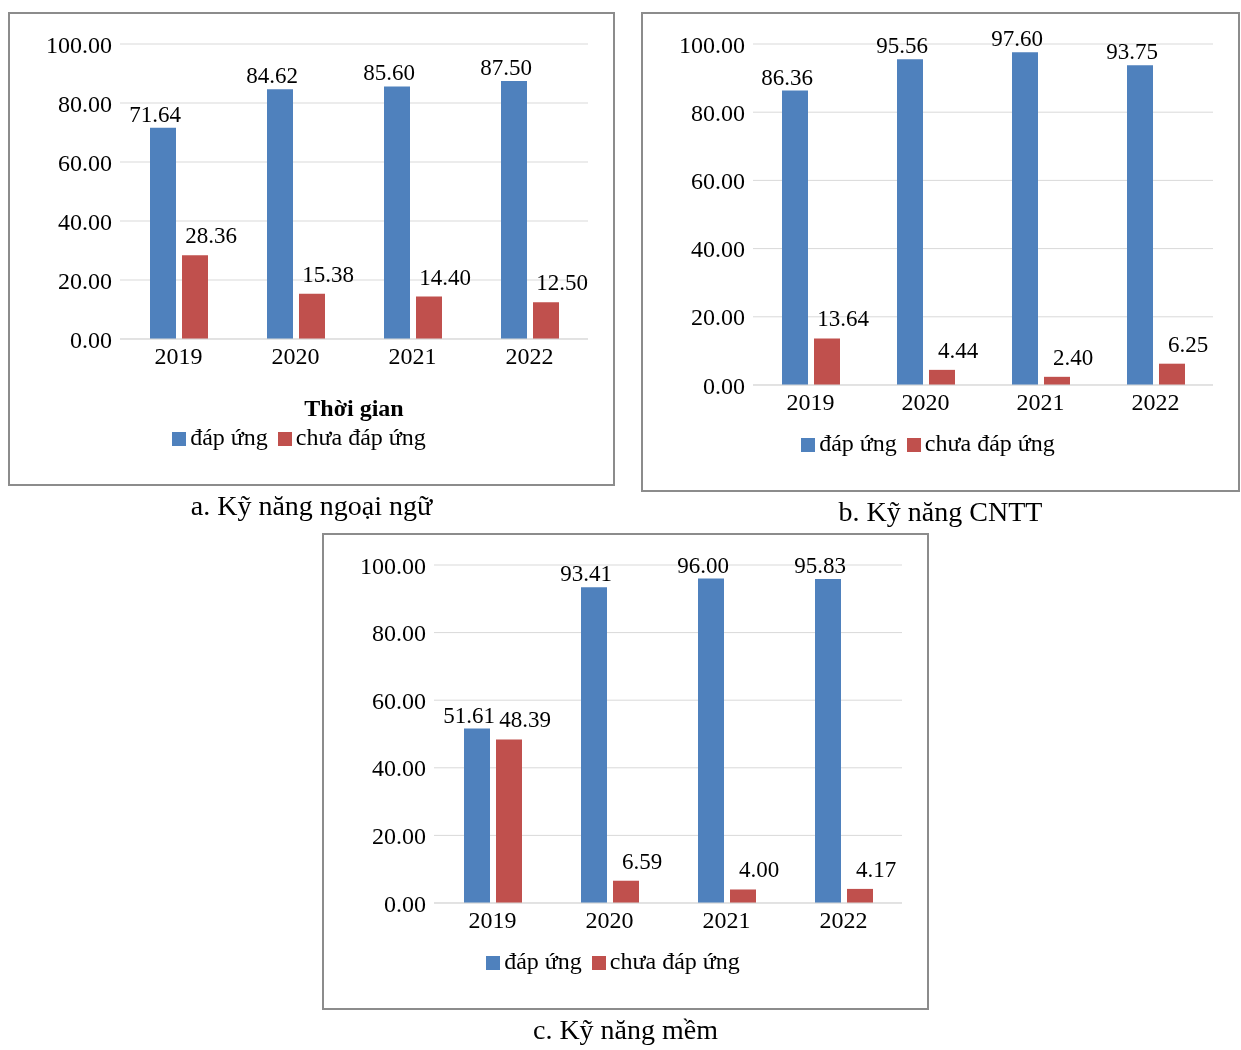 The width and height of the screenshot is (1241, 1050). What do you see at coordinates (1017, 39) in the screenshot?
I see `data-label: 97.60` at bounding box center [1017, 39].